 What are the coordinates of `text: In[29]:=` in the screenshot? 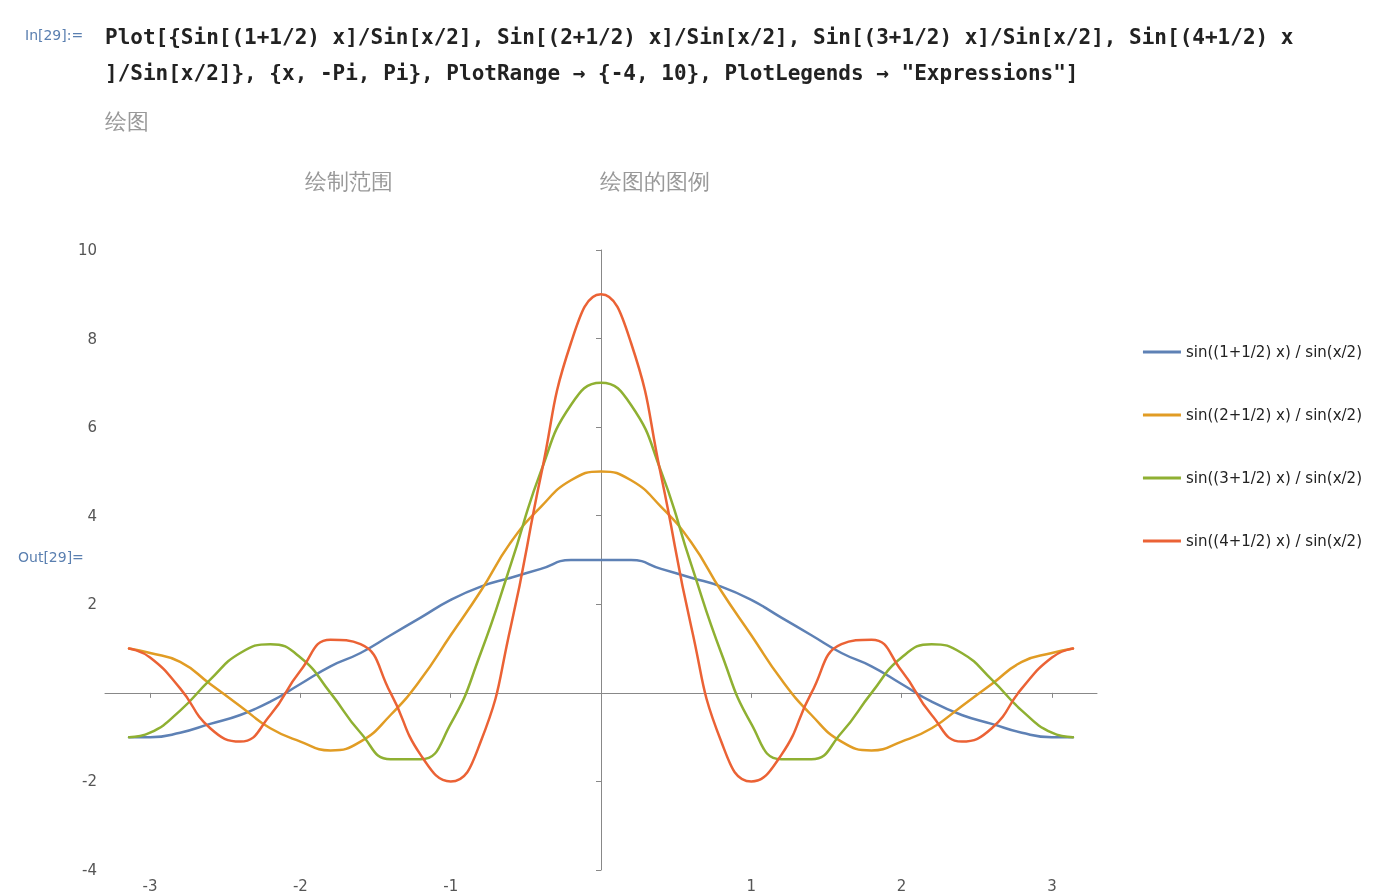 It's located at (54, 35).